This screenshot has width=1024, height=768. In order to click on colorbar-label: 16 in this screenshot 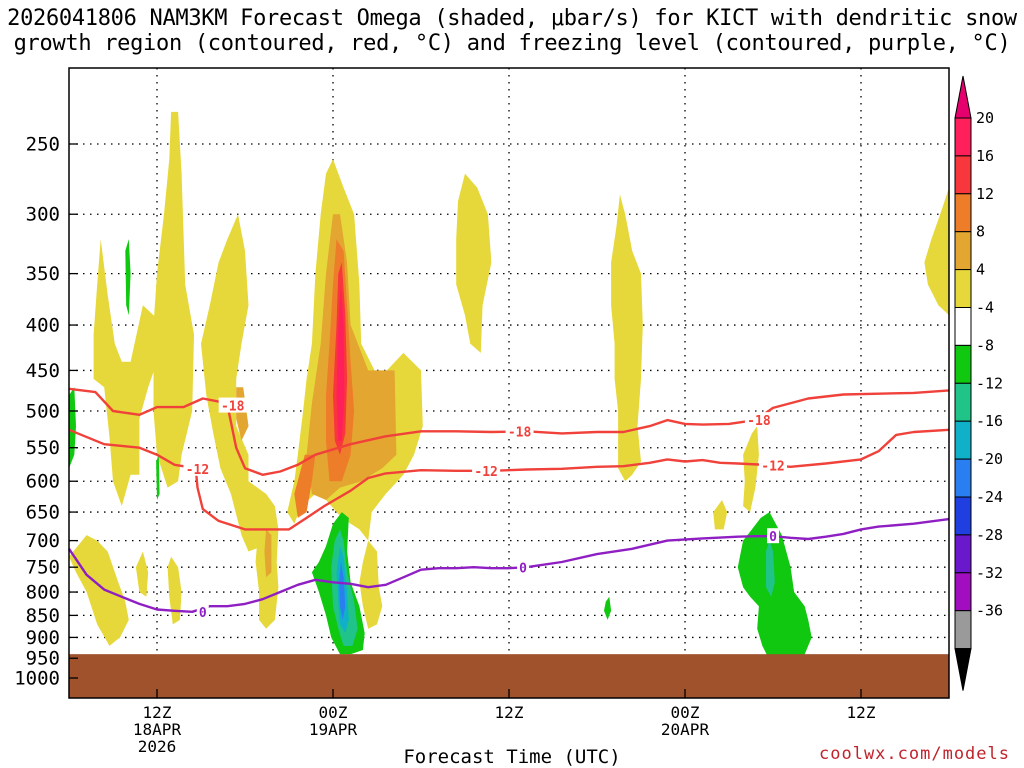, I will do `click(985, 156)`.